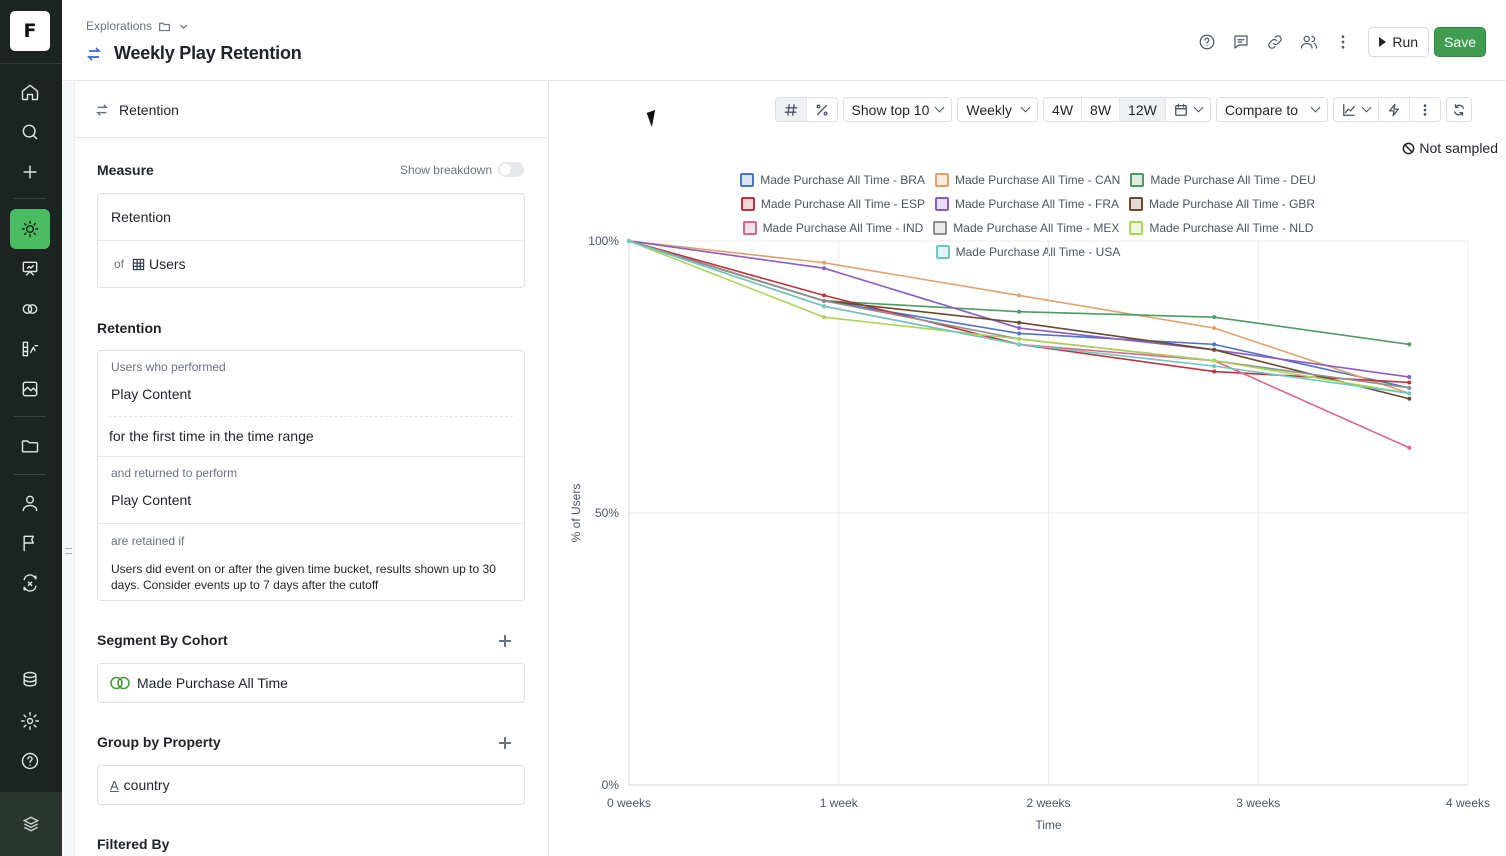 Image resolution: width=1506 pixels, height=856 pixels. What do you see at coordinates (162, 640) in the screenshot?
I see `segment-title: Segment By Cohort` at bounding box center [162, 640].